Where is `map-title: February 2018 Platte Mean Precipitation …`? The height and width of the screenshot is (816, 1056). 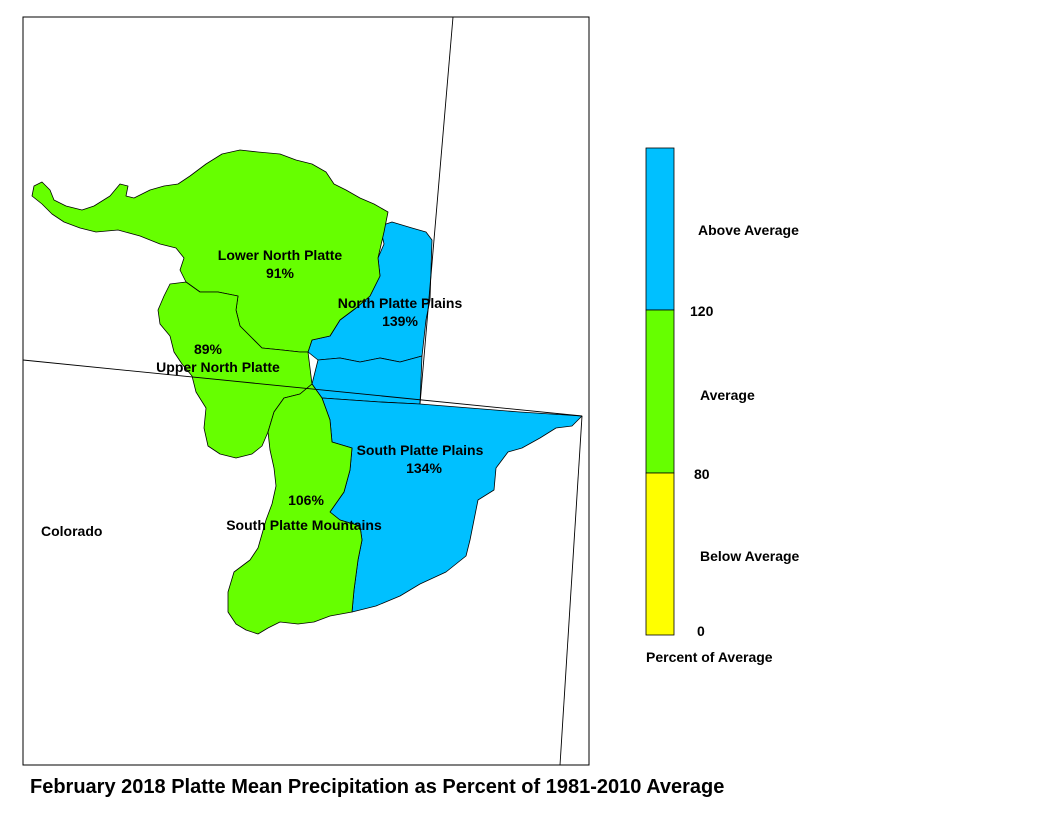
map-title: February 2018 Platte Mean Precipitation … is located at coordinates (377, 787).